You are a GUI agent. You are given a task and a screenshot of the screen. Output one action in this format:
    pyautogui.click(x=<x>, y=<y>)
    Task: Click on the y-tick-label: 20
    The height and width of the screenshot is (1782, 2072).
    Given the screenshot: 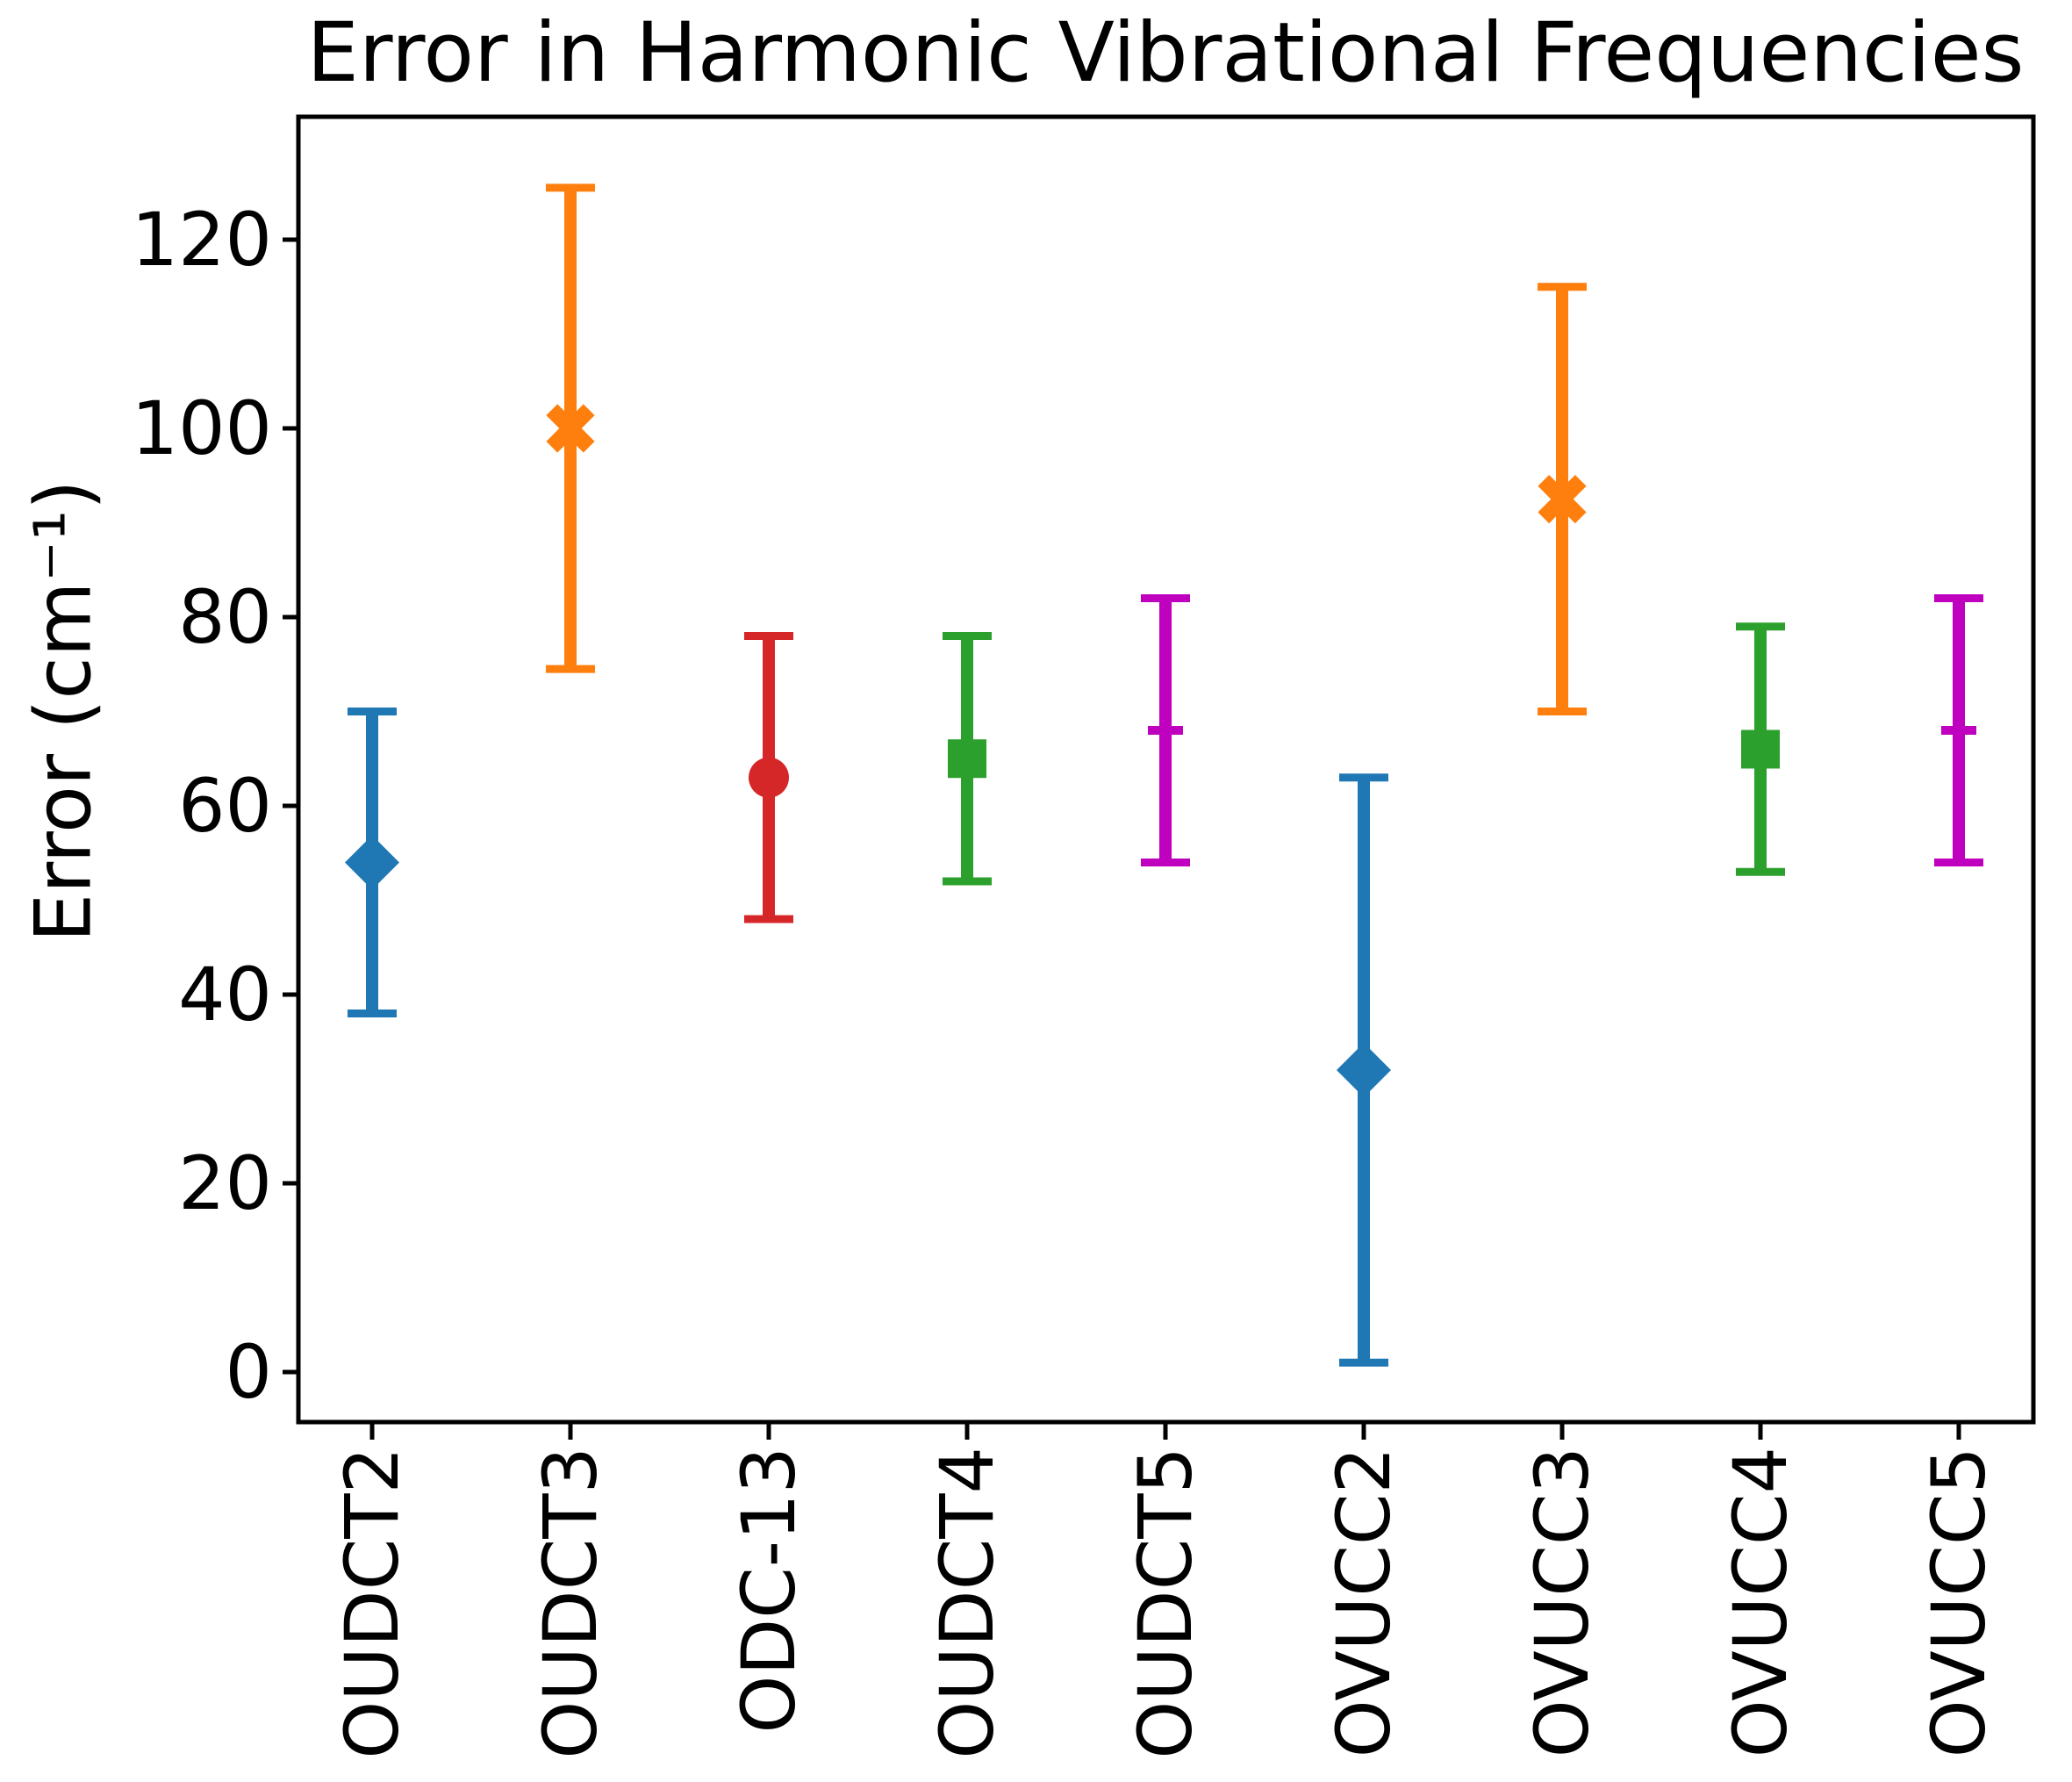 What is the action you would take?
    pyautogui.click(x=225, y=1183)
    